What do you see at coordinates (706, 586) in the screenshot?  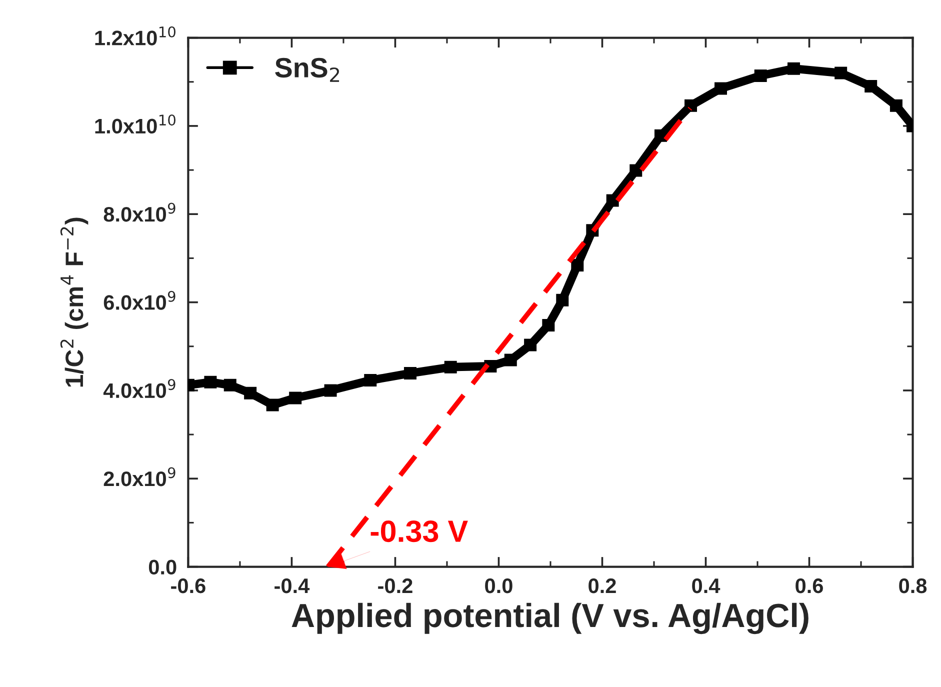 I see `x-tick-label: 0.4` at bounding box center [706, 586].